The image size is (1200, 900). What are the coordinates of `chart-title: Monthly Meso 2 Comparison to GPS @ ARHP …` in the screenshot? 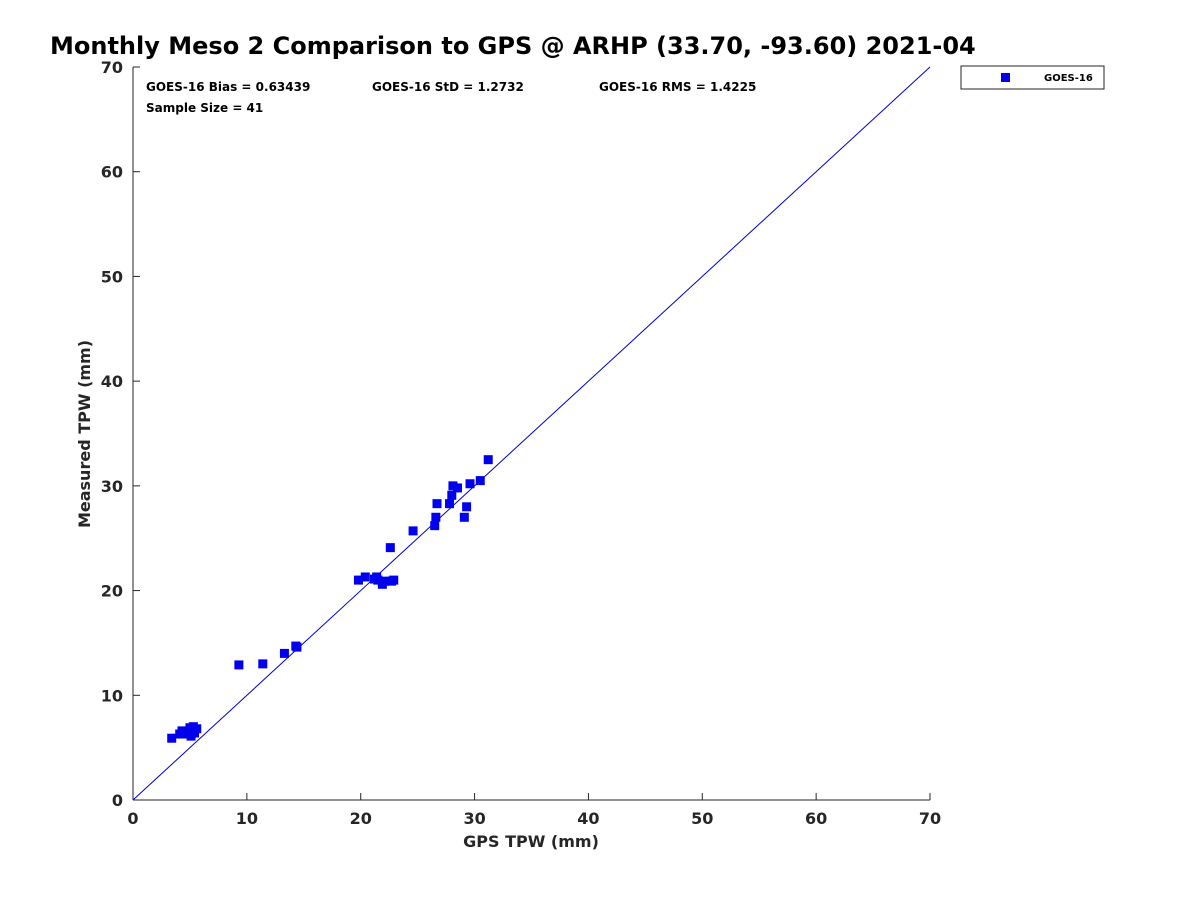 It's located at (513, 46).